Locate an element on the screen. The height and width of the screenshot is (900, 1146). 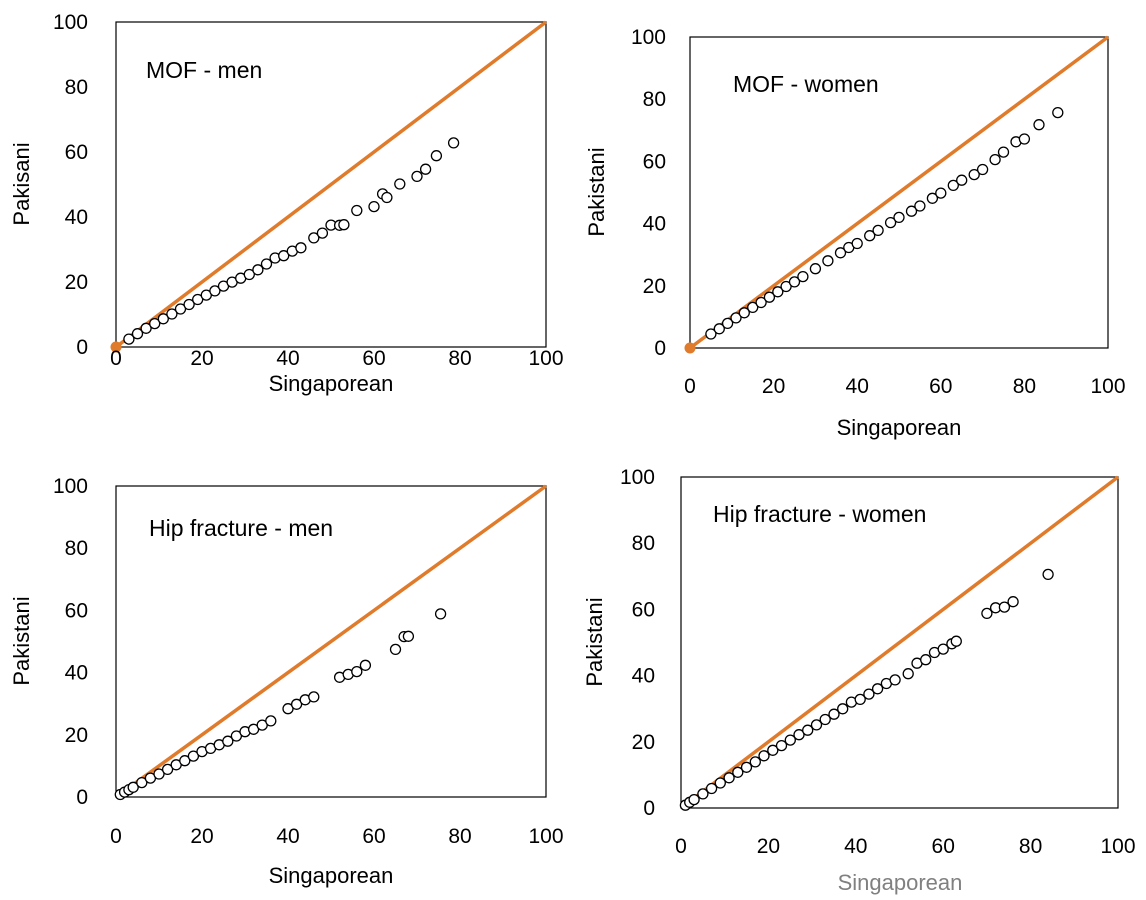
y-tick-label: 80 is located at coordinates (654, 99).